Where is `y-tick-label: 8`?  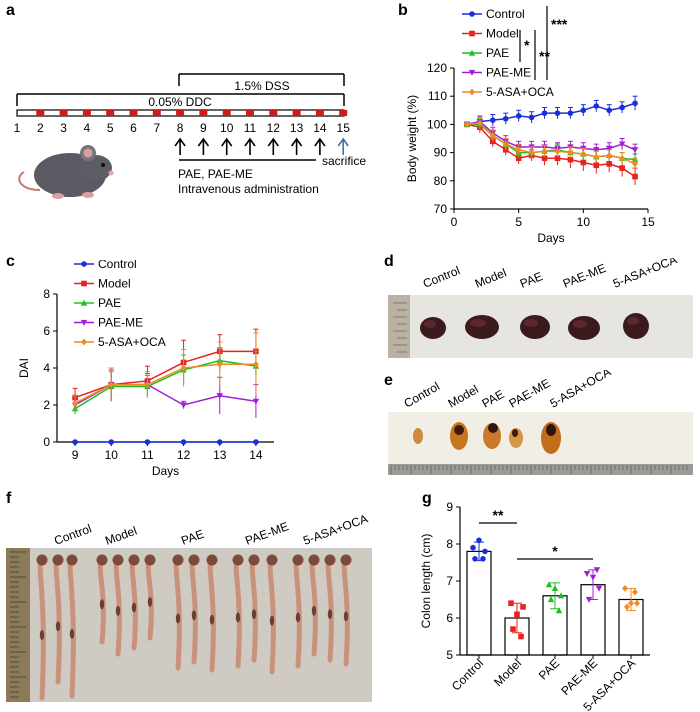
y-tick-label: 8 is located at coordinates (449, 544).